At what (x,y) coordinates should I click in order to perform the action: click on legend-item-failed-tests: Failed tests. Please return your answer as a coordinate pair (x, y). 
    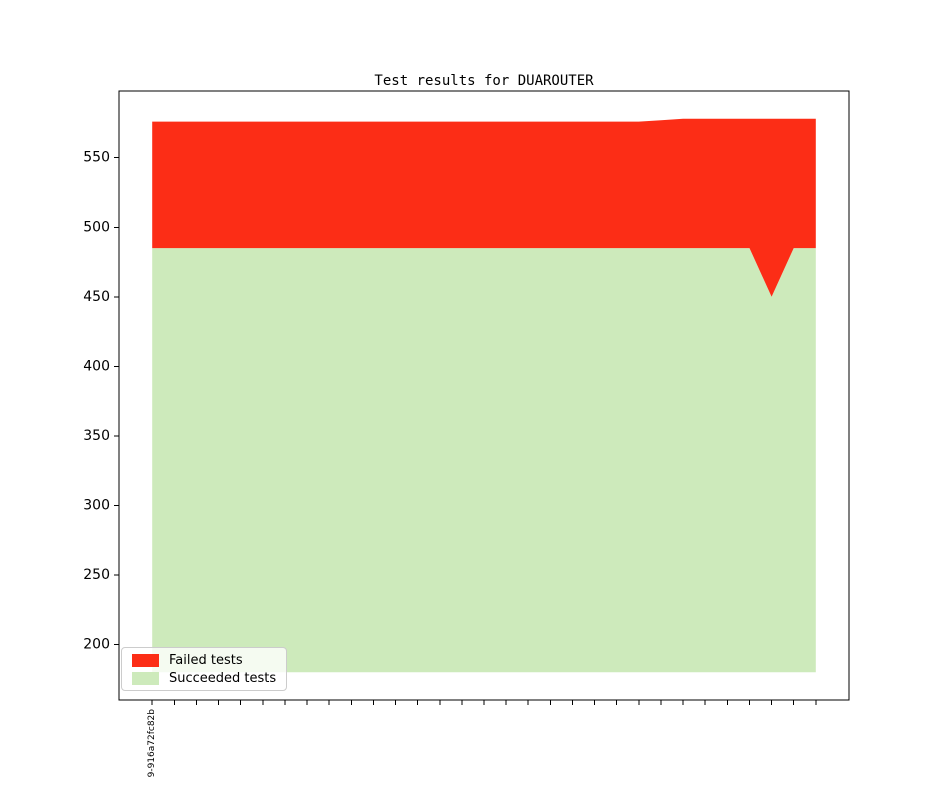
    Looking at the image, I should click on (209, 660).